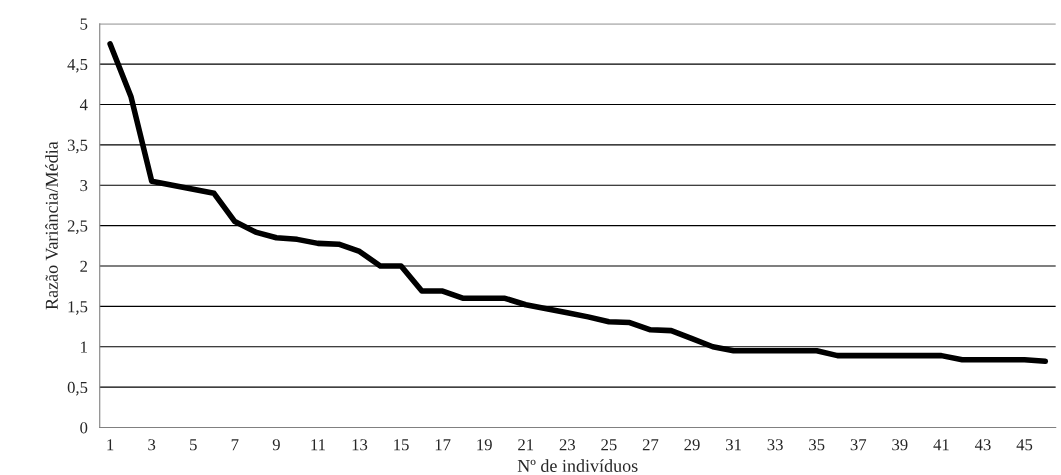 This screenshot has height=475, width=1061. What do you see at coordinates (360, 445) in the screenshot?
I see `x-tick-label: 13` at bounding box center [360, 445].